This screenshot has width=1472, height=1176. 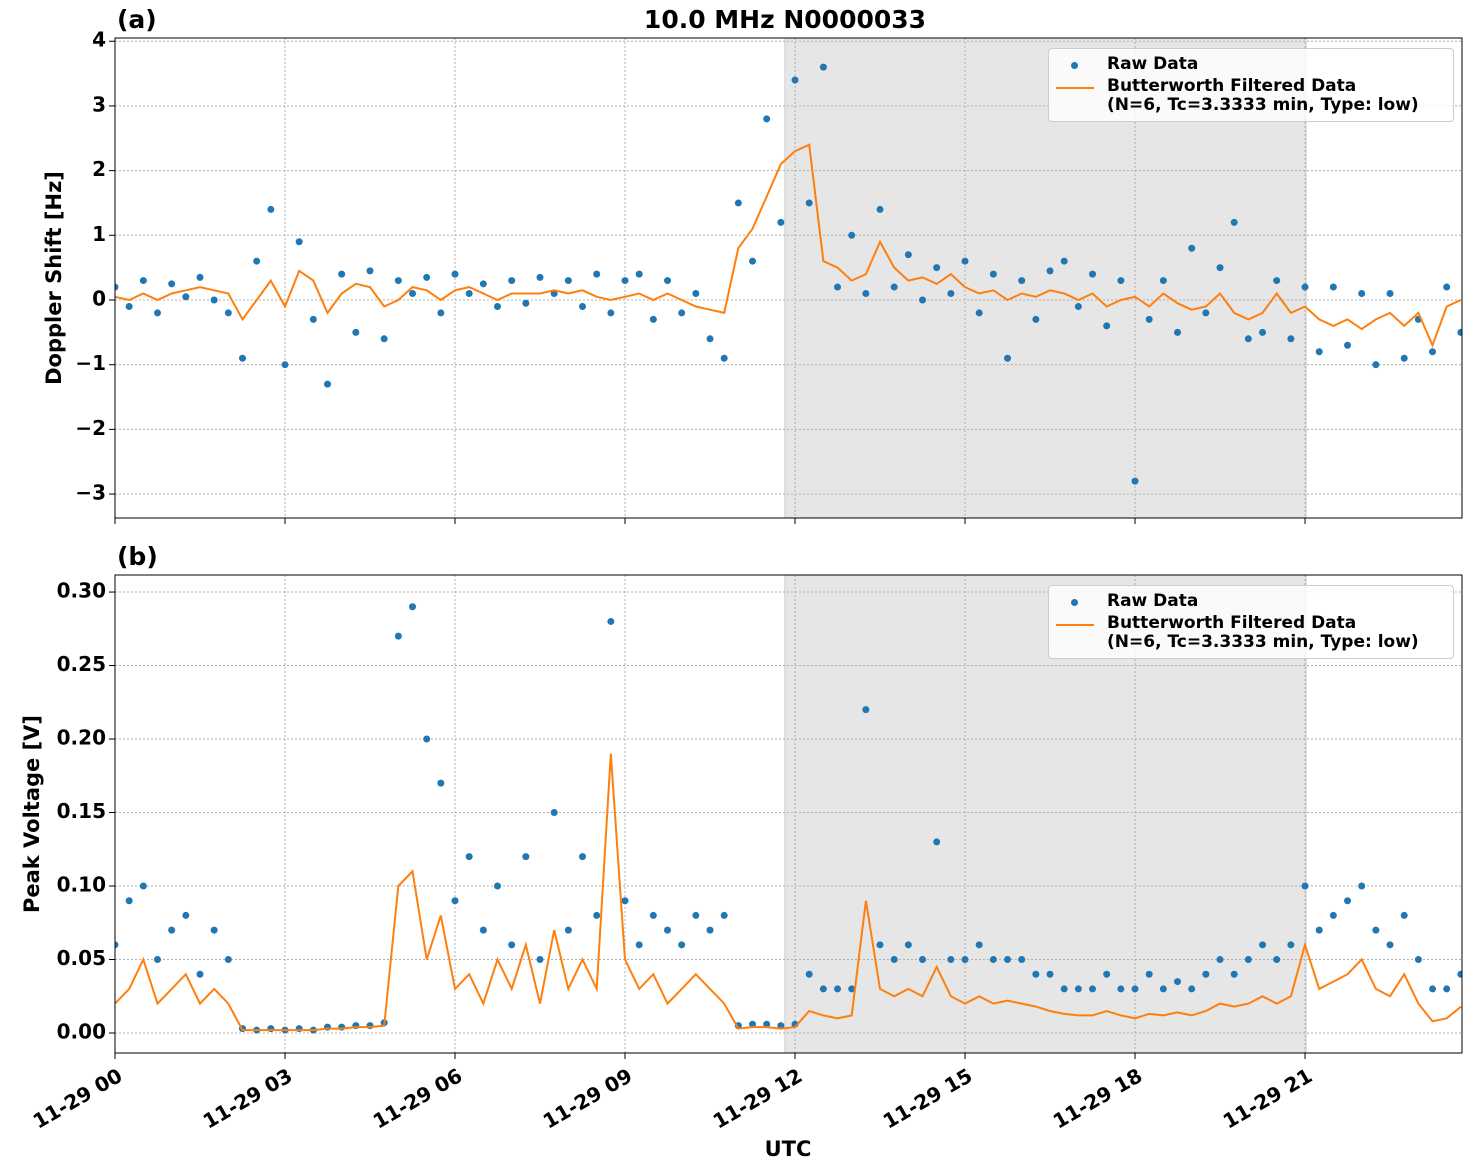 I want to click on y-tick-label: 0.30, so click(x=81, y=591).